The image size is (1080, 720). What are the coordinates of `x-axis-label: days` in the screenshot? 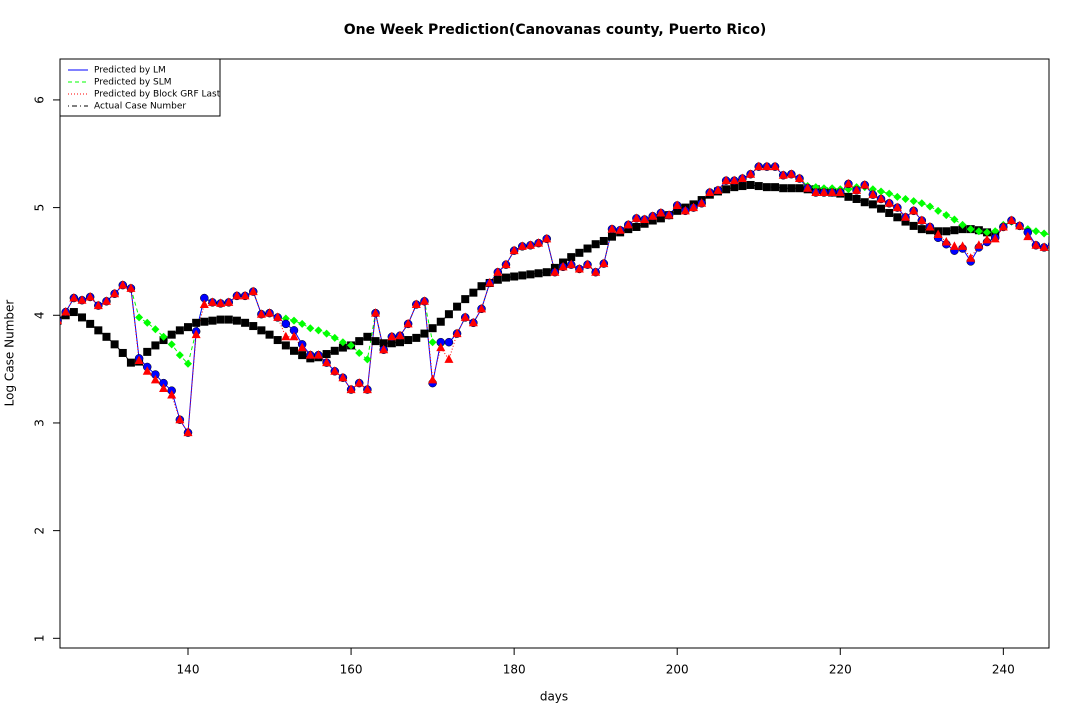 It's located at (554, 697).